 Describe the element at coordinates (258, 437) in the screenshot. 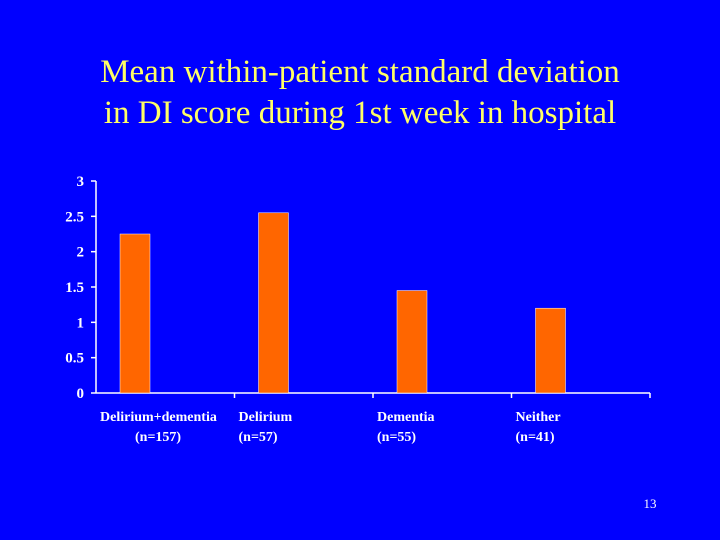

I see `x-category-count: (n=57)` at that location.